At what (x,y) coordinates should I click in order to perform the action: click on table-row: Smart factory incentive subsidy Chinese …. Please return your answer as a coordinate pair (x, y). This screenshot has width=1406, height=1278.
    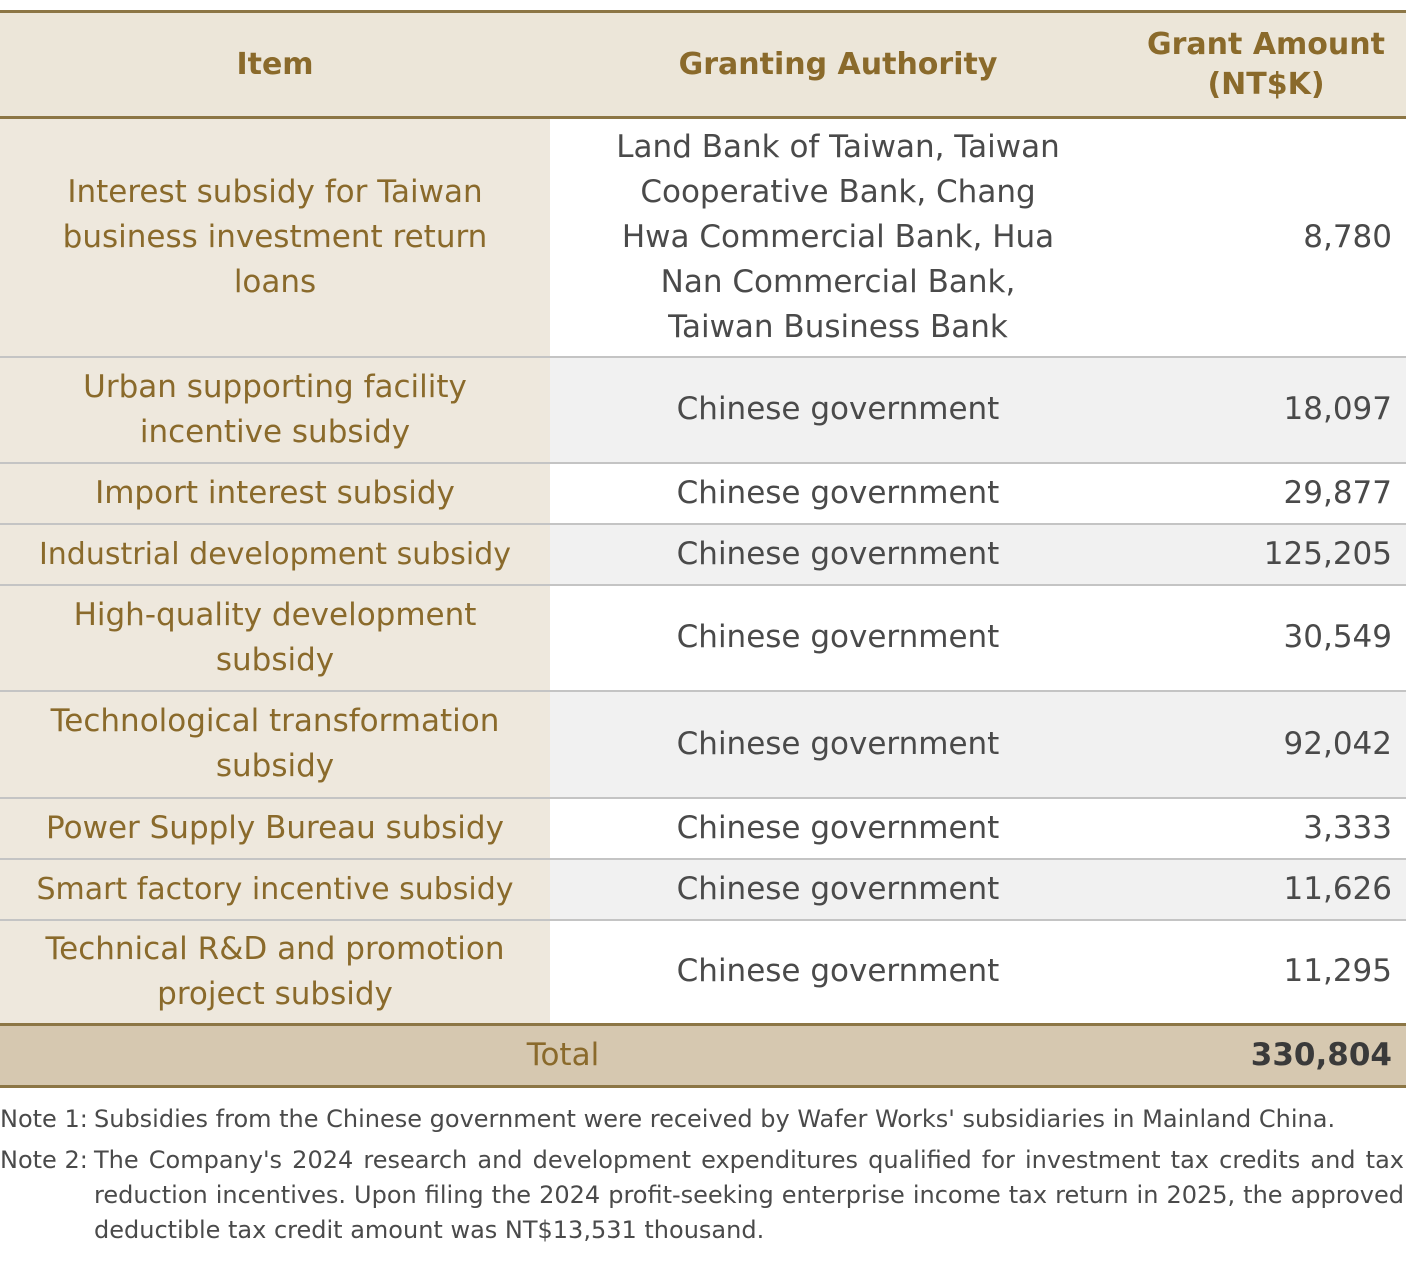
    Looking at the image, I should click on (703, 889).